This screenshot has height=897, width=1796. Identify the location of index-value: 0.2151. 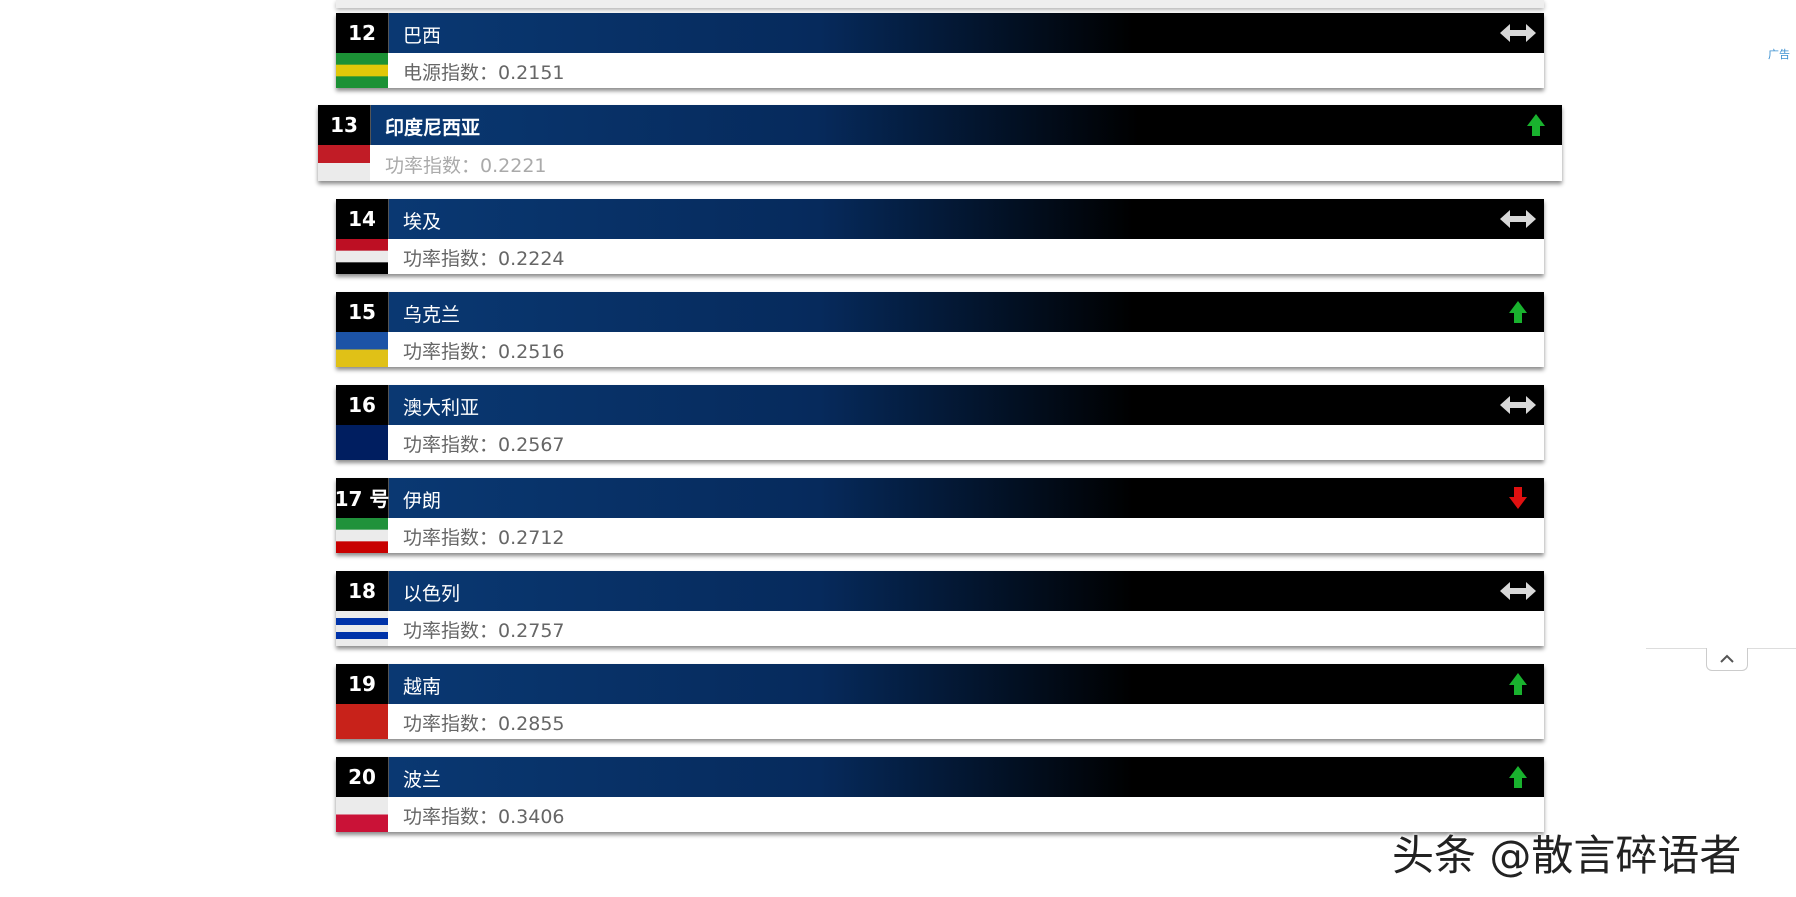
(531, 73).